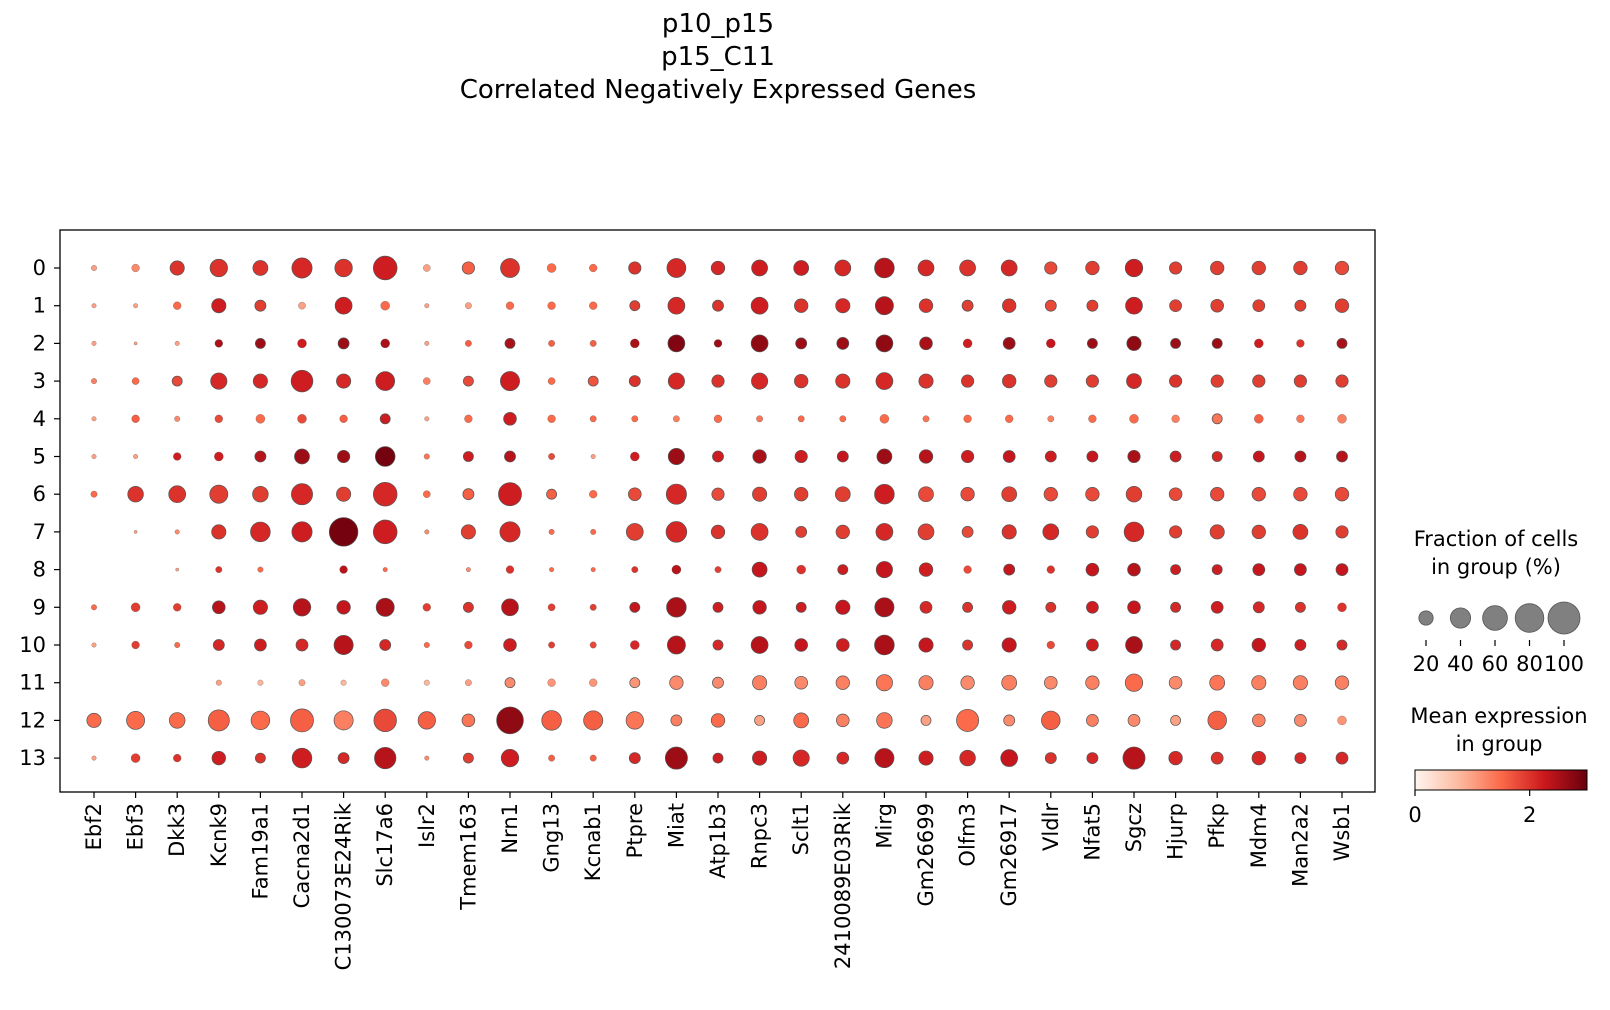 The width and height of the screenshot is (1610, 1010). I want to click on dot-6-Islr2, so click(427, 494).